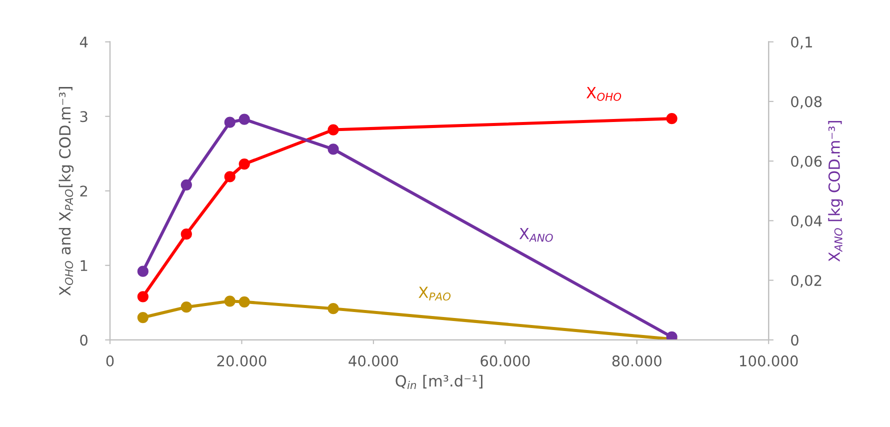  Describe the element at coordinates (637, 360) in the screenshot. I see `x-tick-label: 80.000` at that location.